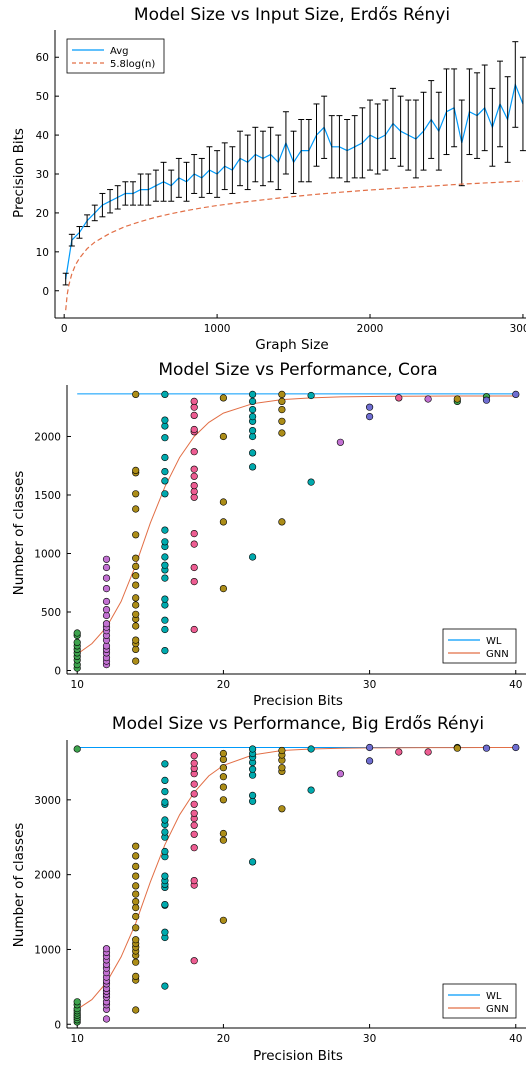 The height and width of the screenshot is (1068, 526). Describe the element at coordinates (47, 496) in the screenshot. I see `y-tick-label: 1500` at that location.